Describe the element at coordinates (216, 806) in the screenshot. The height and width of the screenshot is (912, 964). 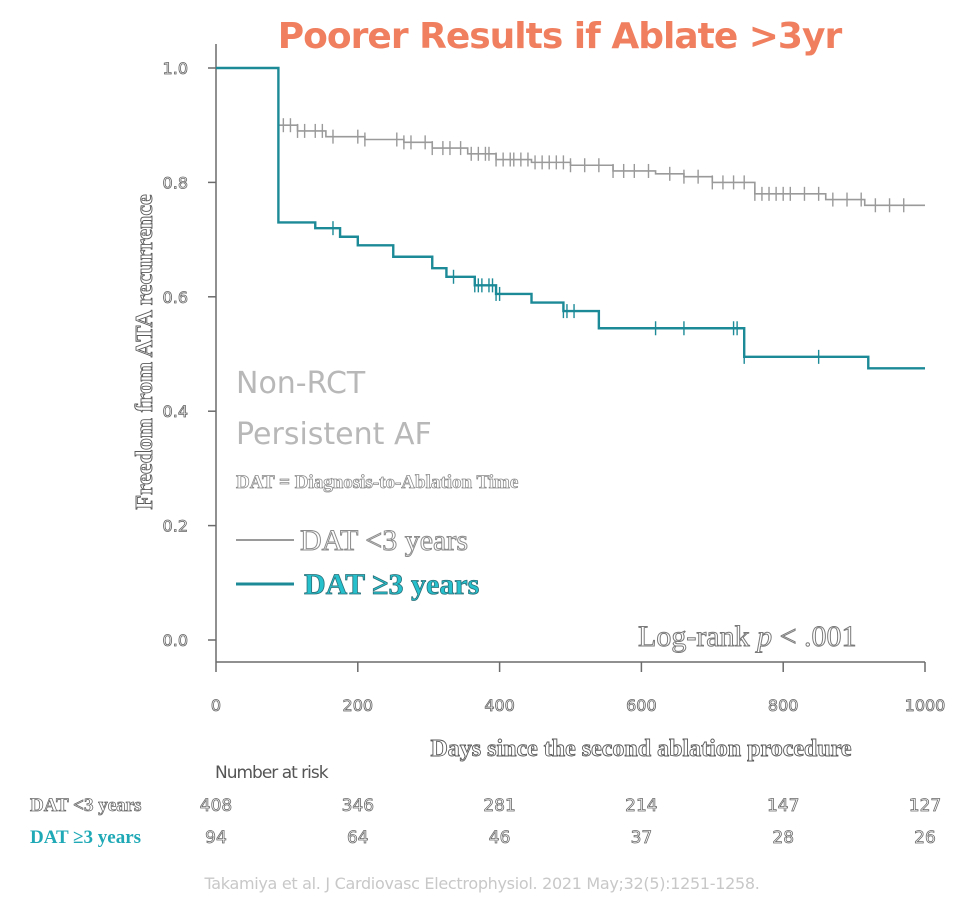
I see `risk-value: 408` at that location.